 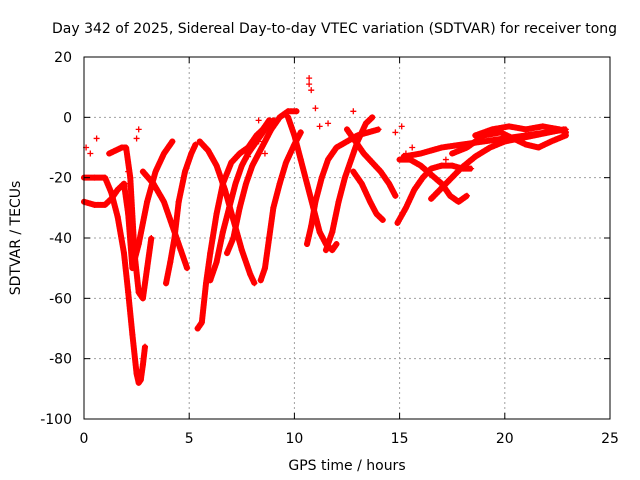 I want to click on x-tick-label: 15, so click(x=400, y=439).